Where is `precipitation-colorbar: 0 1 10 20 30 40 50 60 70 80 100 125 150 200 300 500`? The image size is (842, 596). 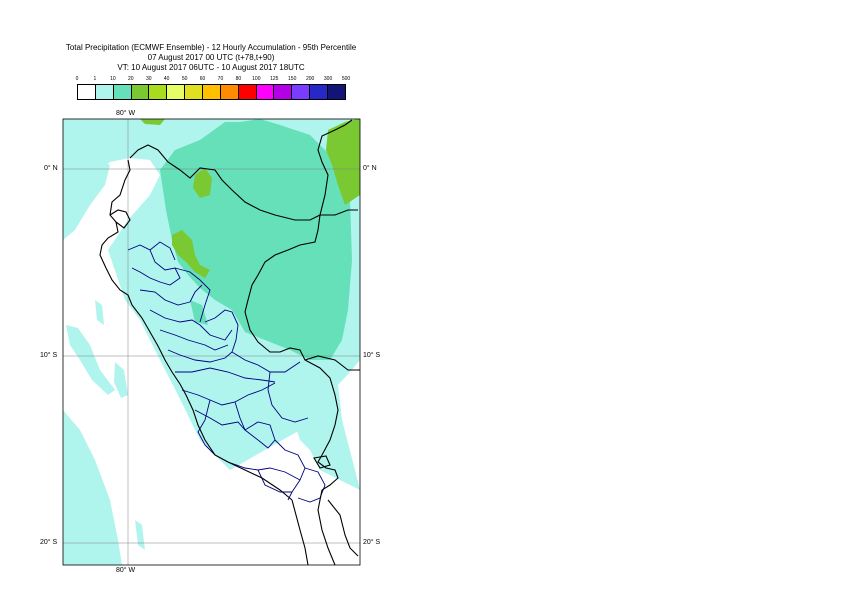 precipitation-colorbar: 0 1 10 20 30 40 50 60 70 80 100 125 150 200 300 500 is located at coordinates (213, 89).